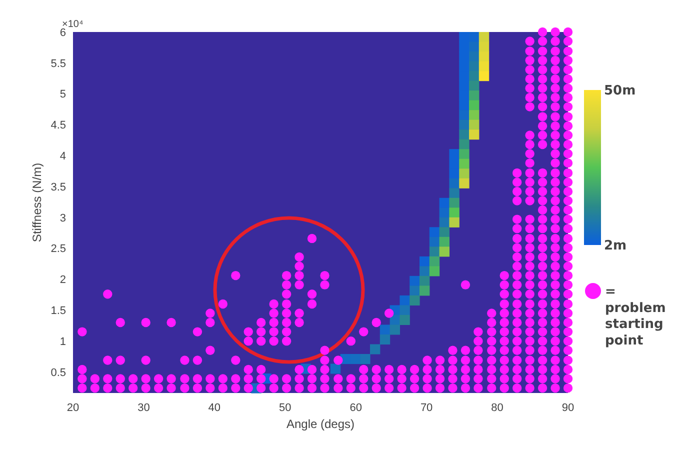 This screenshot has height=450, width=676. Describe the element at coordinates (58, 372) in the screenshot. I see `y-tick-label: 0.5` at that location.